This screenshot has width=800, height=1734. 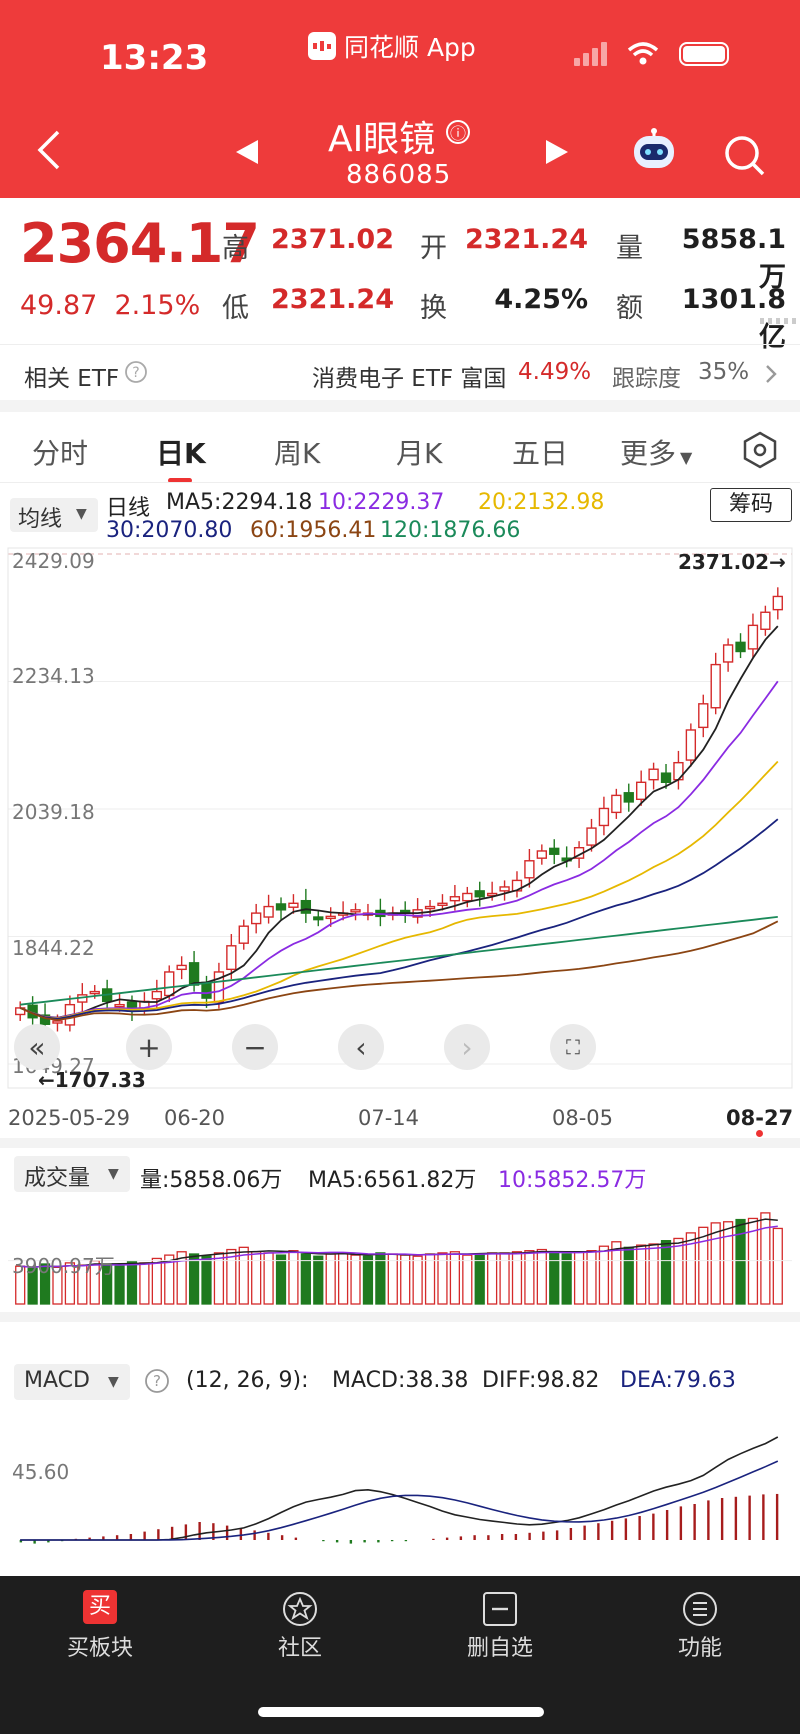 What do you see at coordinates (400, 372) in the screenshot?
I see `related-etf-row: 相关 ETF ? 消费电子 ETF 富国 4.49% 跟踪度 35%` at bounding box center [400, 372].